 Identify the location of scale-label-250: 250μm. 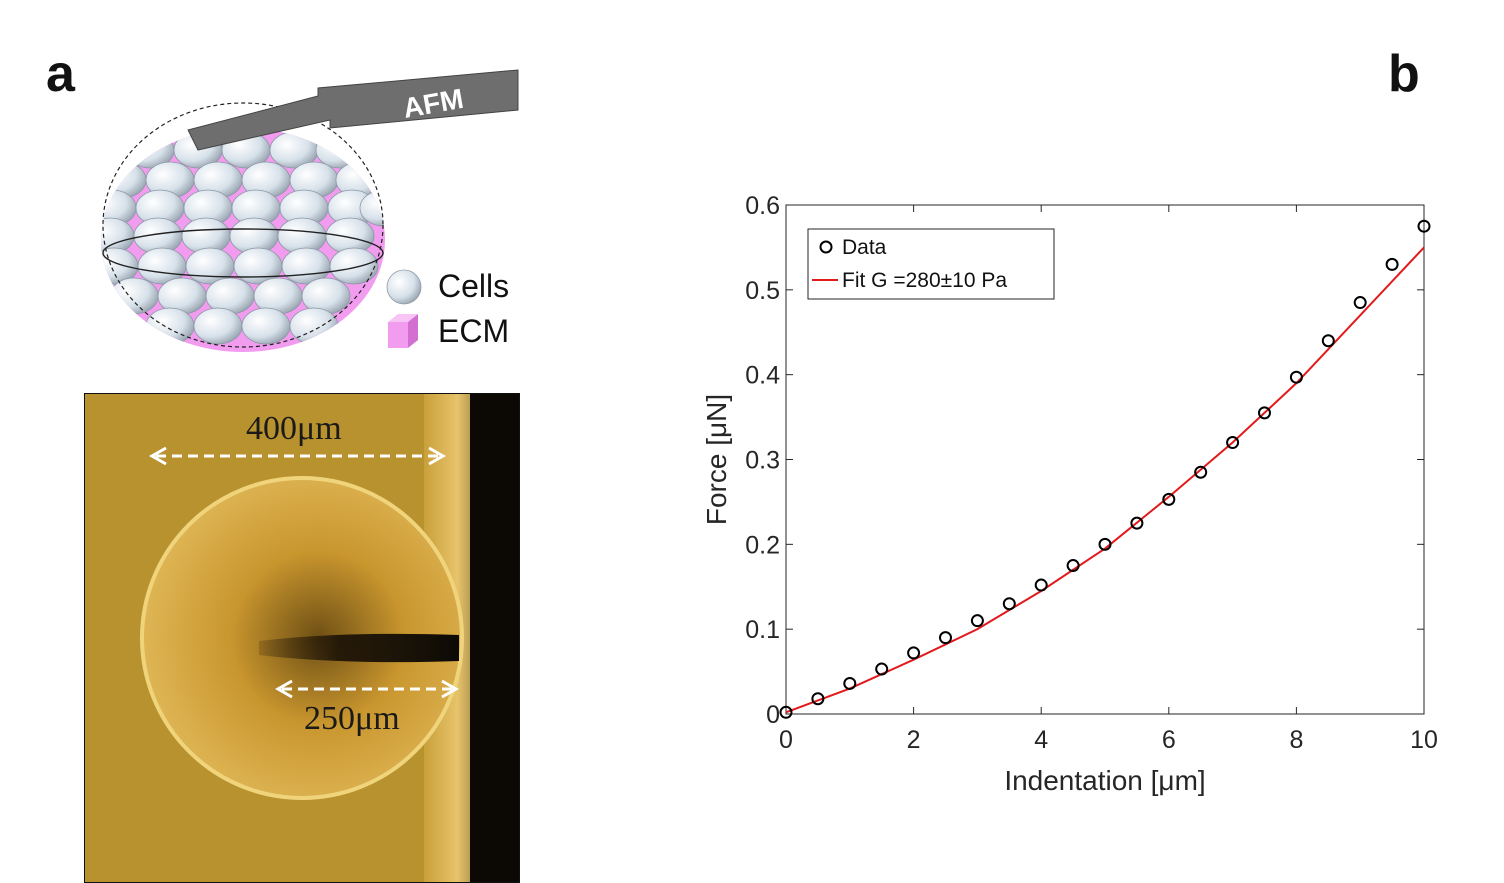
(352, 718).